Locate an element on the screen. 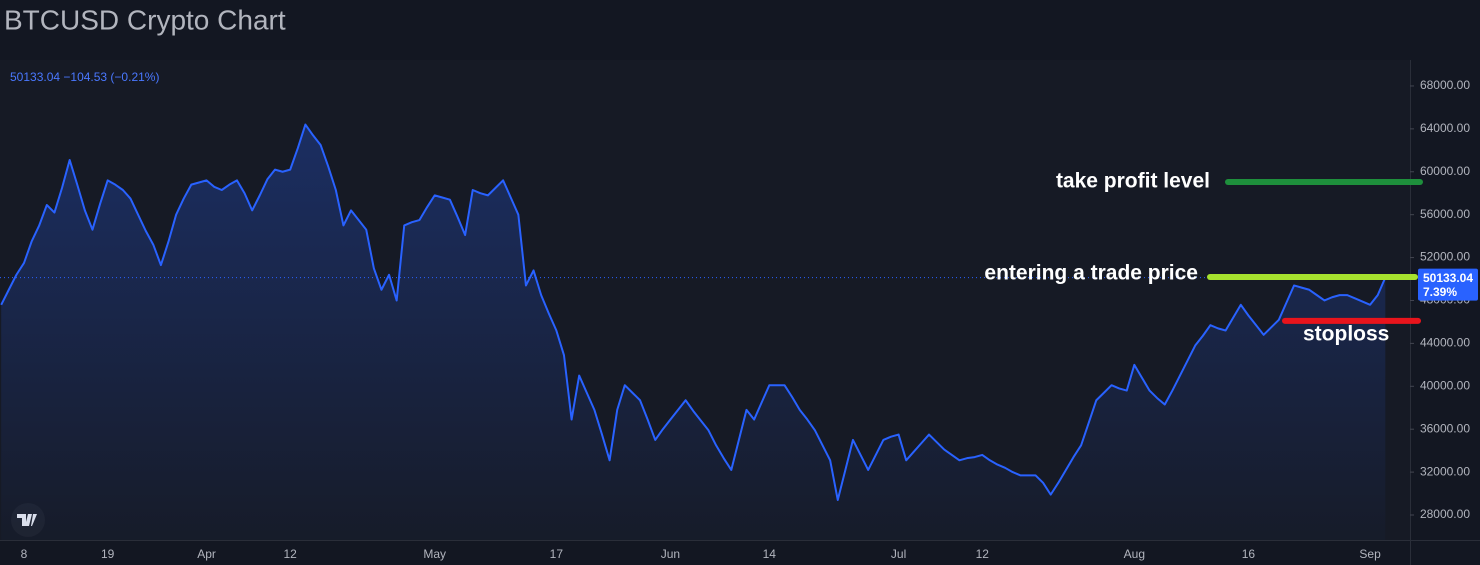 Image resolution: width=1480 pixels, height=565 pixels. y-tick-label: 28000.00 is located at coordinates (1445, 514).